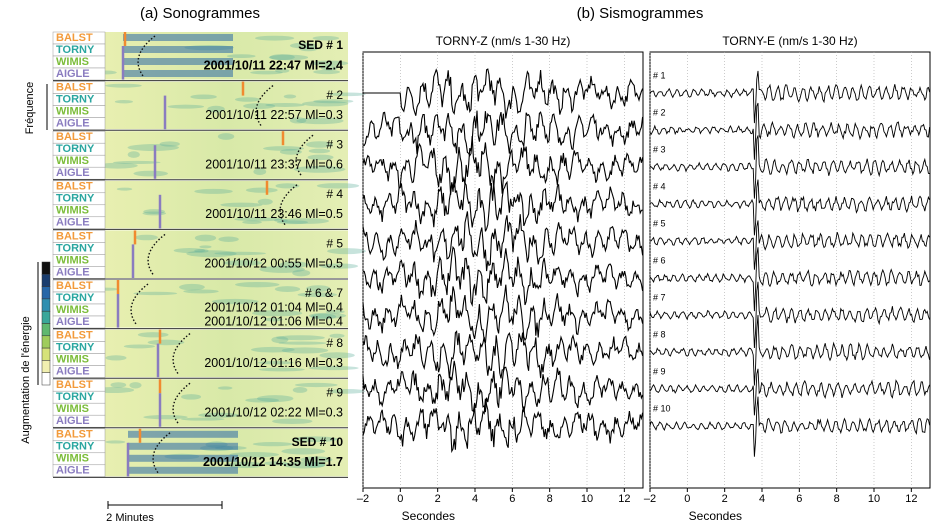  I want to click on trace-label: # 10, so click(662, 408).